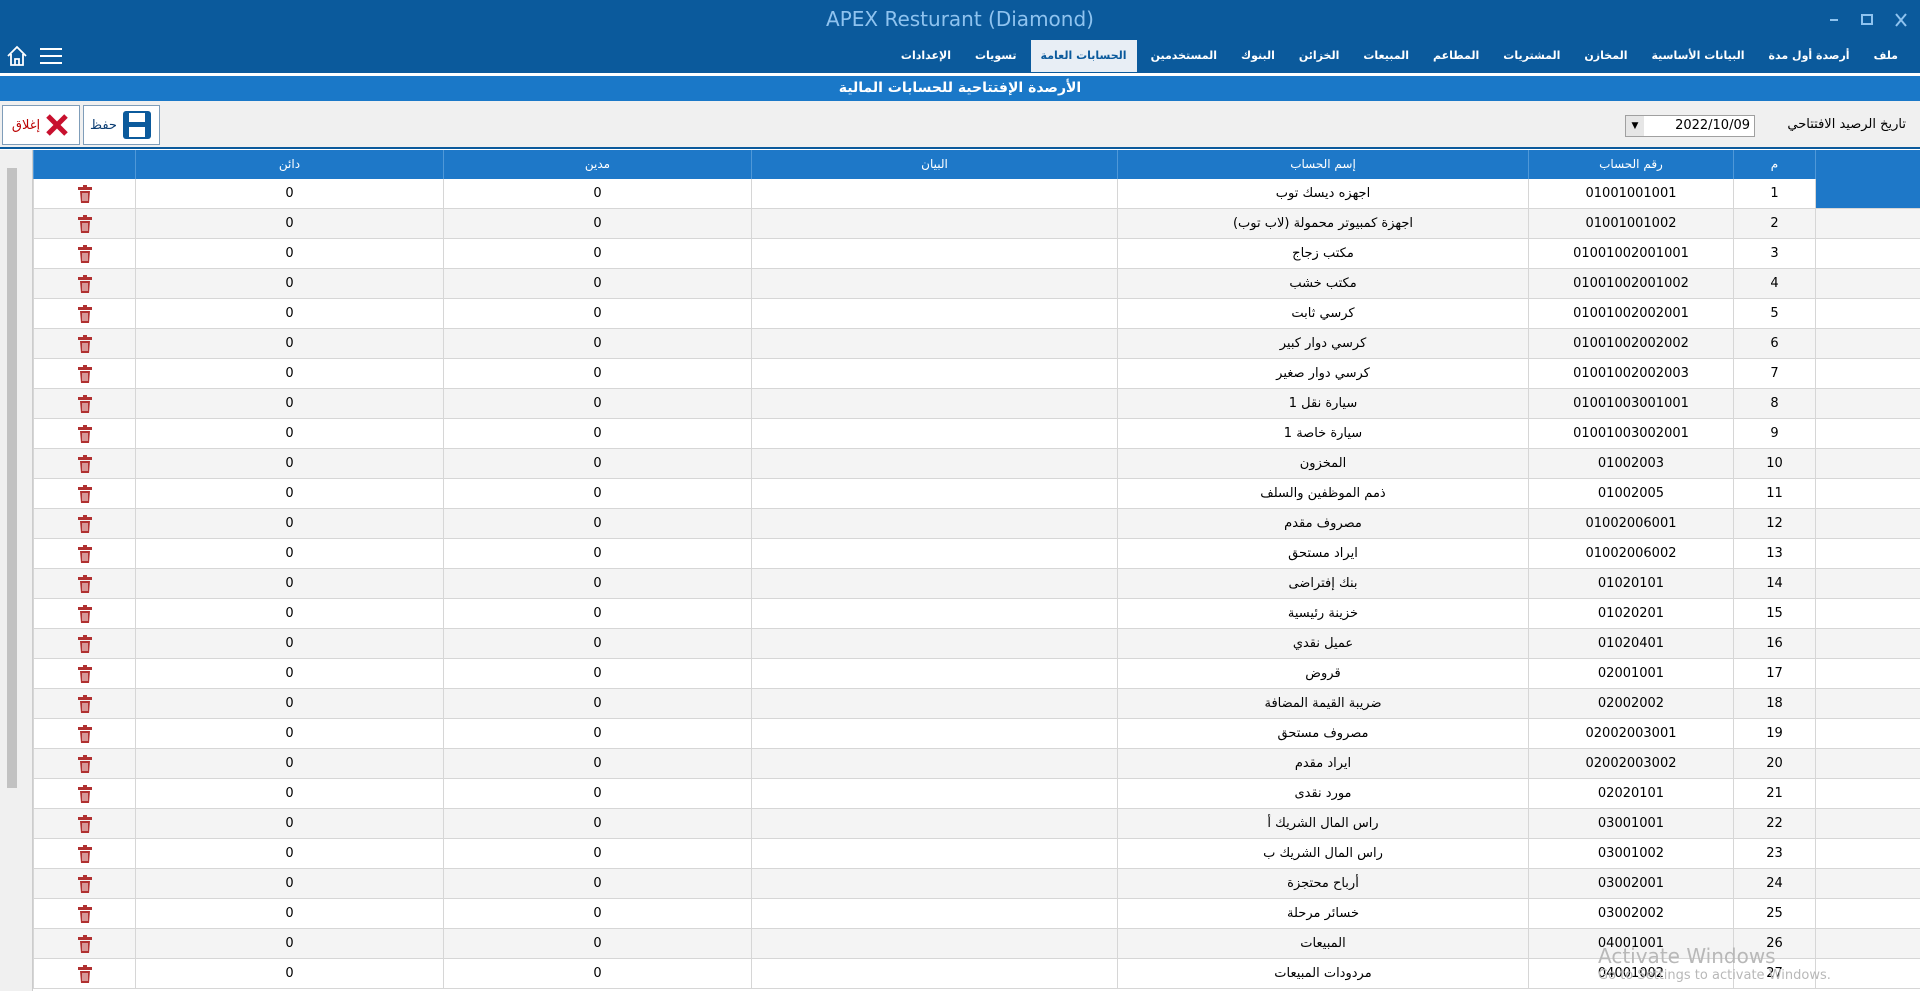 This screenshot has width=1920, height=991. I want to click on account-name: أرباح محتجزة, so click(1322, 884).